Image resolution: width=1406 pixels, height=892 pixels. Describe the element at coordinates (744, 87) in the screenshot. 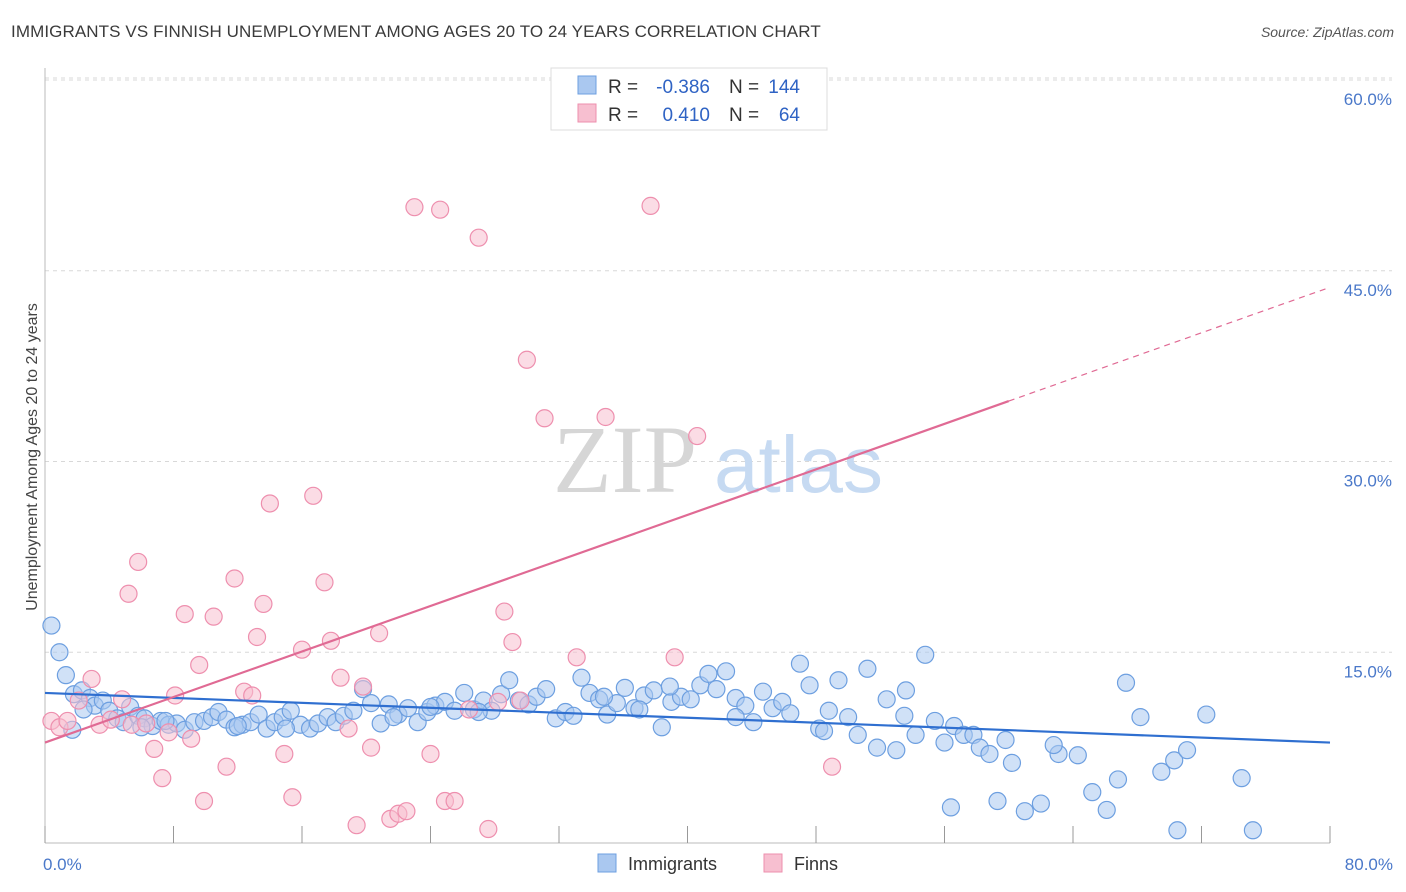

I see `legend-n-label-immigrants: N =` at that location.